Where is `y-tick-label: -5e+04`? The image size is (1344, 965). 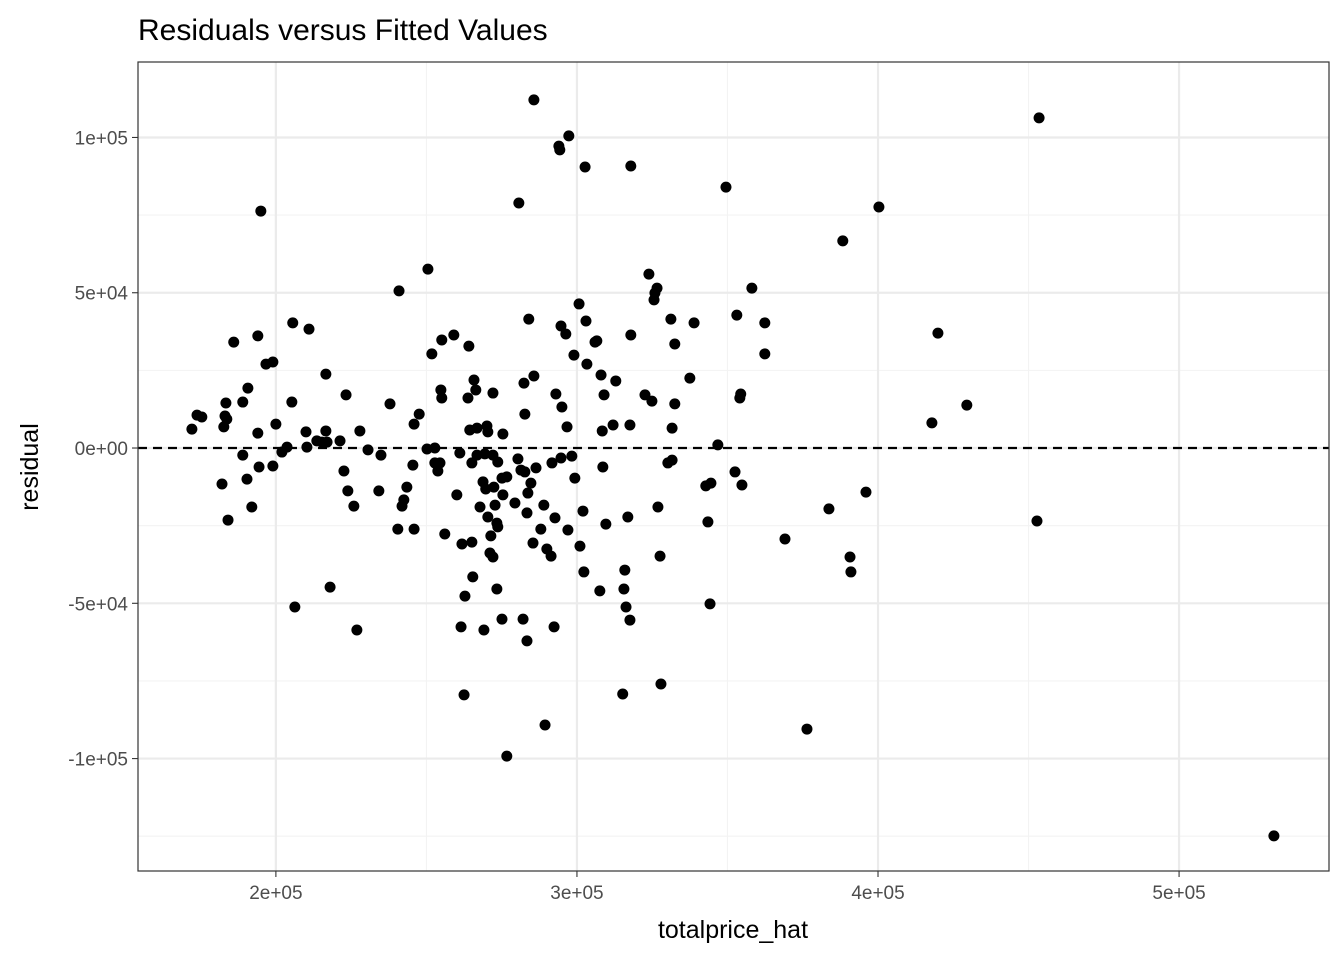
y-tick-label: -5e+04 is located at coordinates (98, 604).